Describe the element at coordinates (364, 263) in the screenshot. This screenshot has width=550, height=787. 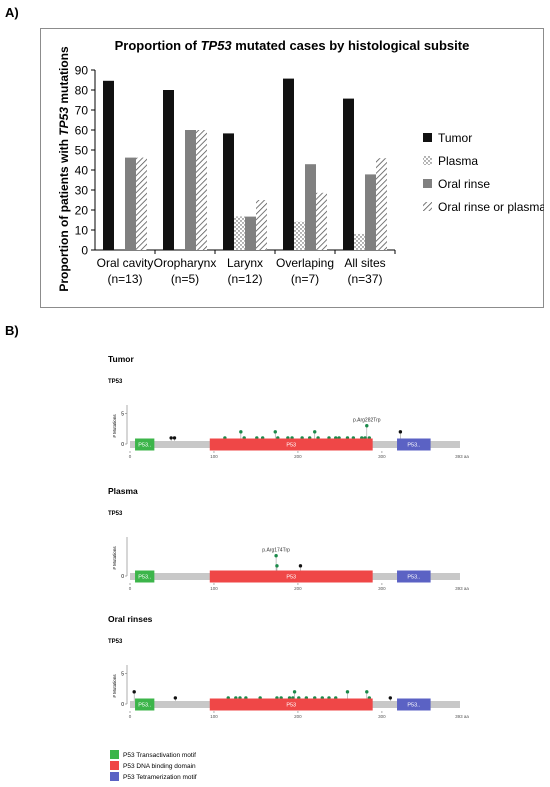
I see `x-tick-label: All sites` at that location.